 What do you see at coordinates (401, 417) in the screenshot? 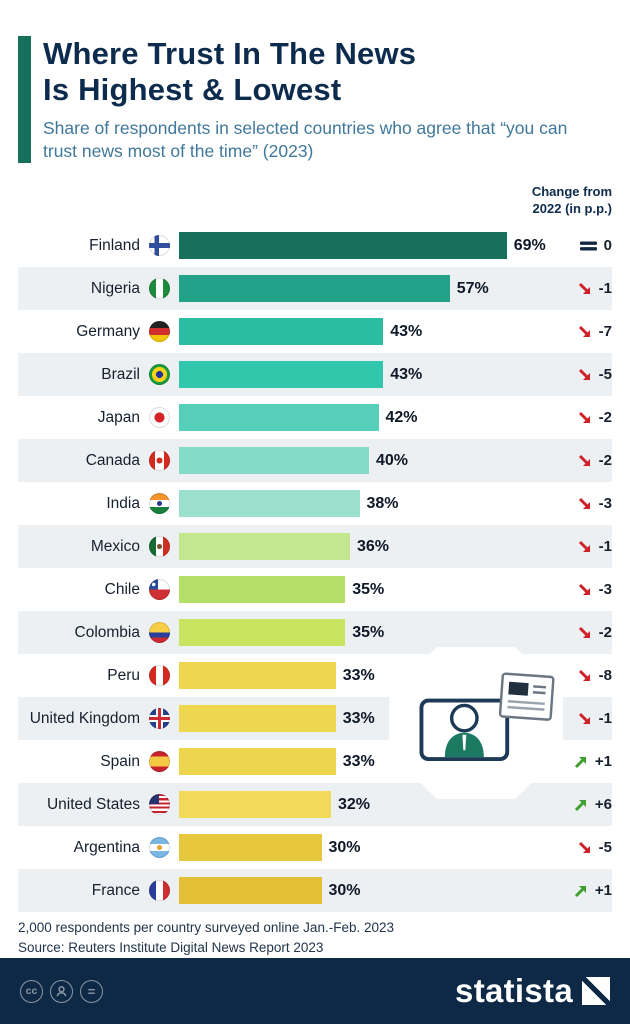
I see `value-label: 42%` at bounding box center [401, 417].